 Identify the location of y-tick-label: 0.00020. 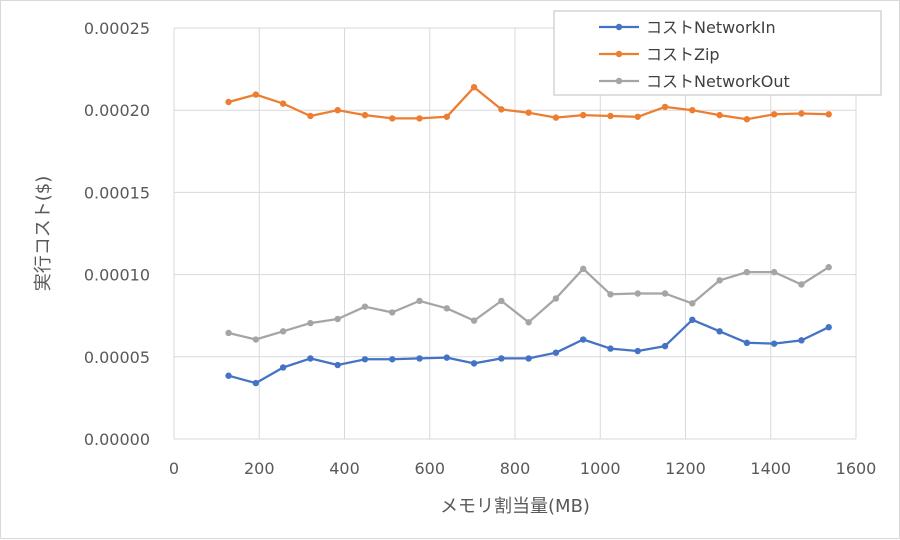
(117, 110).